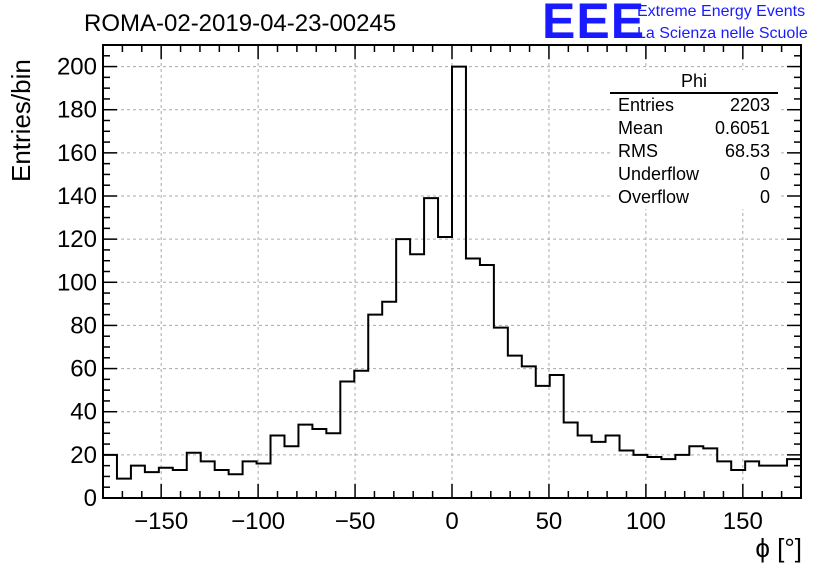 This screenshot has height=572, width=836. Describe the element at coordinates (742, 128) in the screenshot. I see `stats-value: 0.6051` at that location.